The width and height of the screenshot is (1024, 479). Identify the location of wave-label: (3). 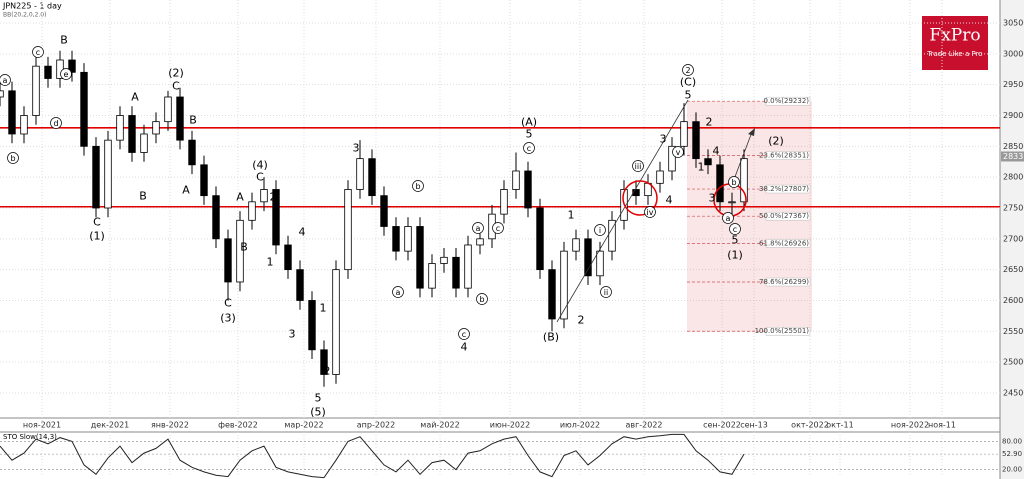
(228, 318).